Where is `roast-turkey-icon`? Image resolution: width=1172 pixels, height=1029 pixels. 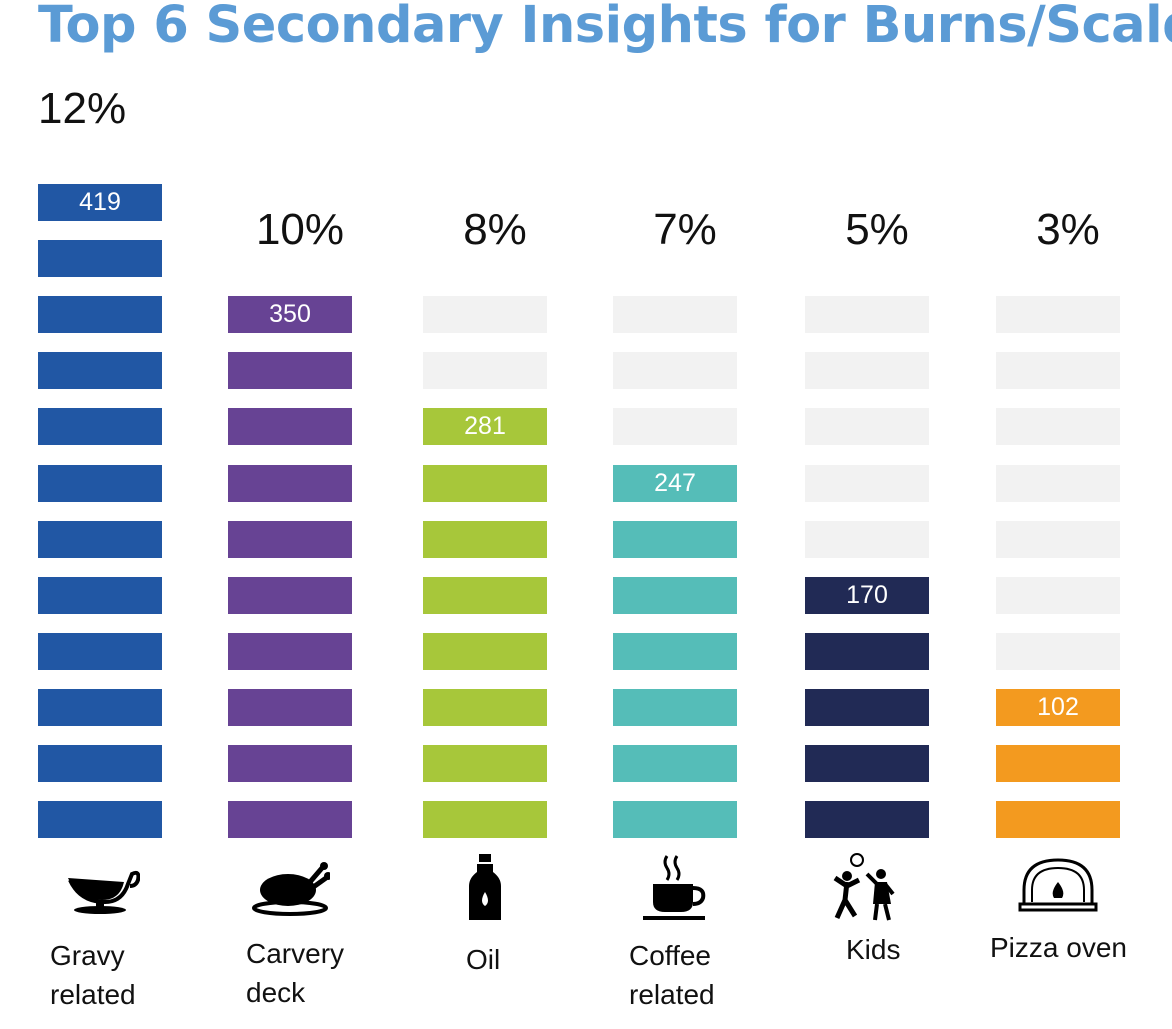
roast-turkey-icon is located at coordinates (291, 889).